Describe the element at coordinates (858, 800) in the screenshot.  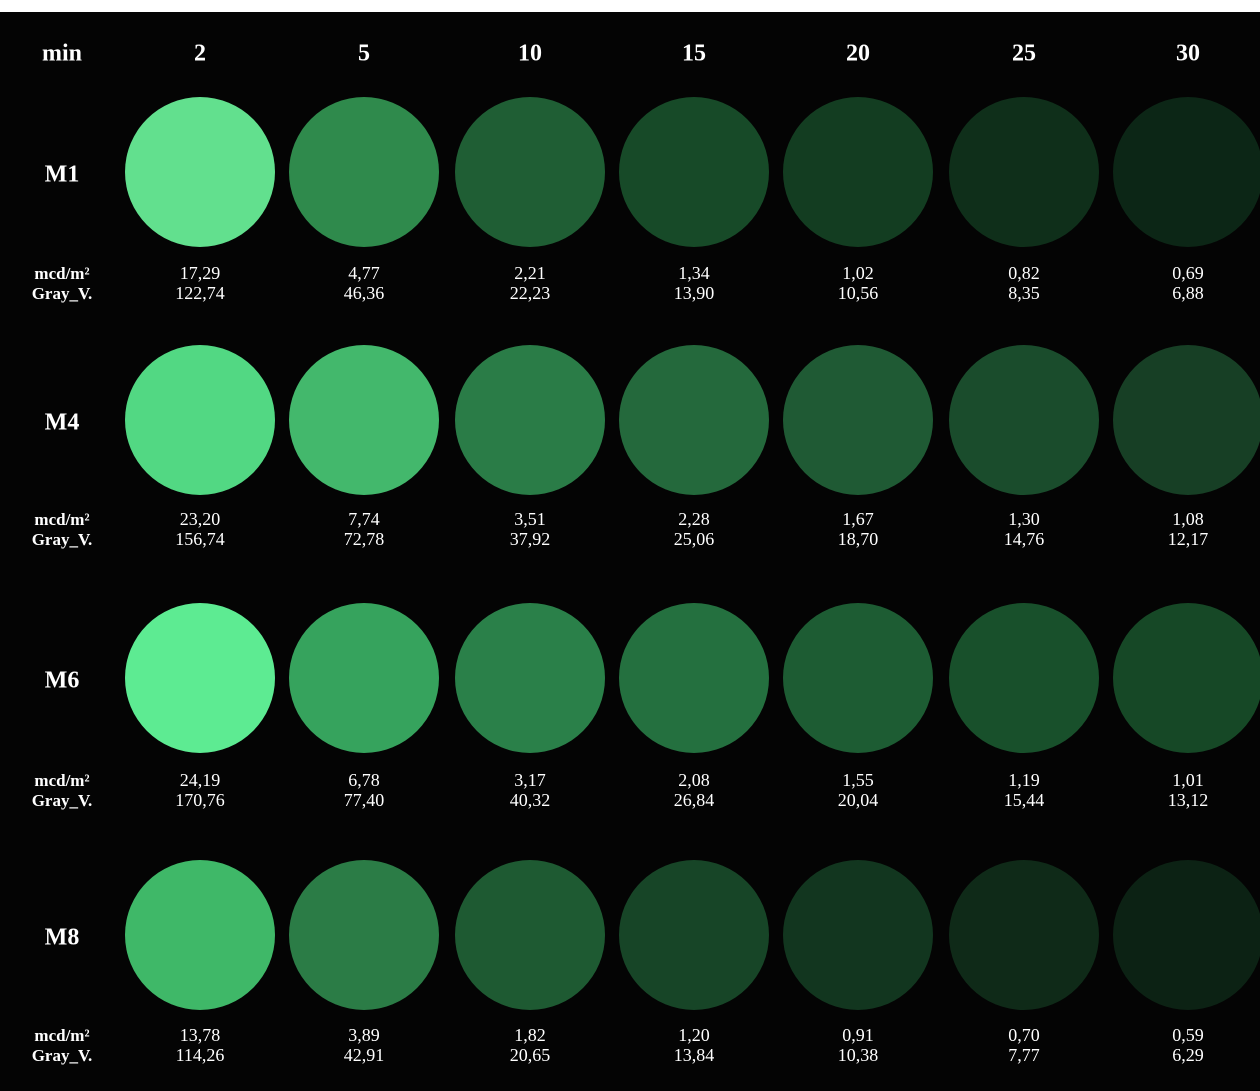
I see `gray-value: 20,04` at that location.